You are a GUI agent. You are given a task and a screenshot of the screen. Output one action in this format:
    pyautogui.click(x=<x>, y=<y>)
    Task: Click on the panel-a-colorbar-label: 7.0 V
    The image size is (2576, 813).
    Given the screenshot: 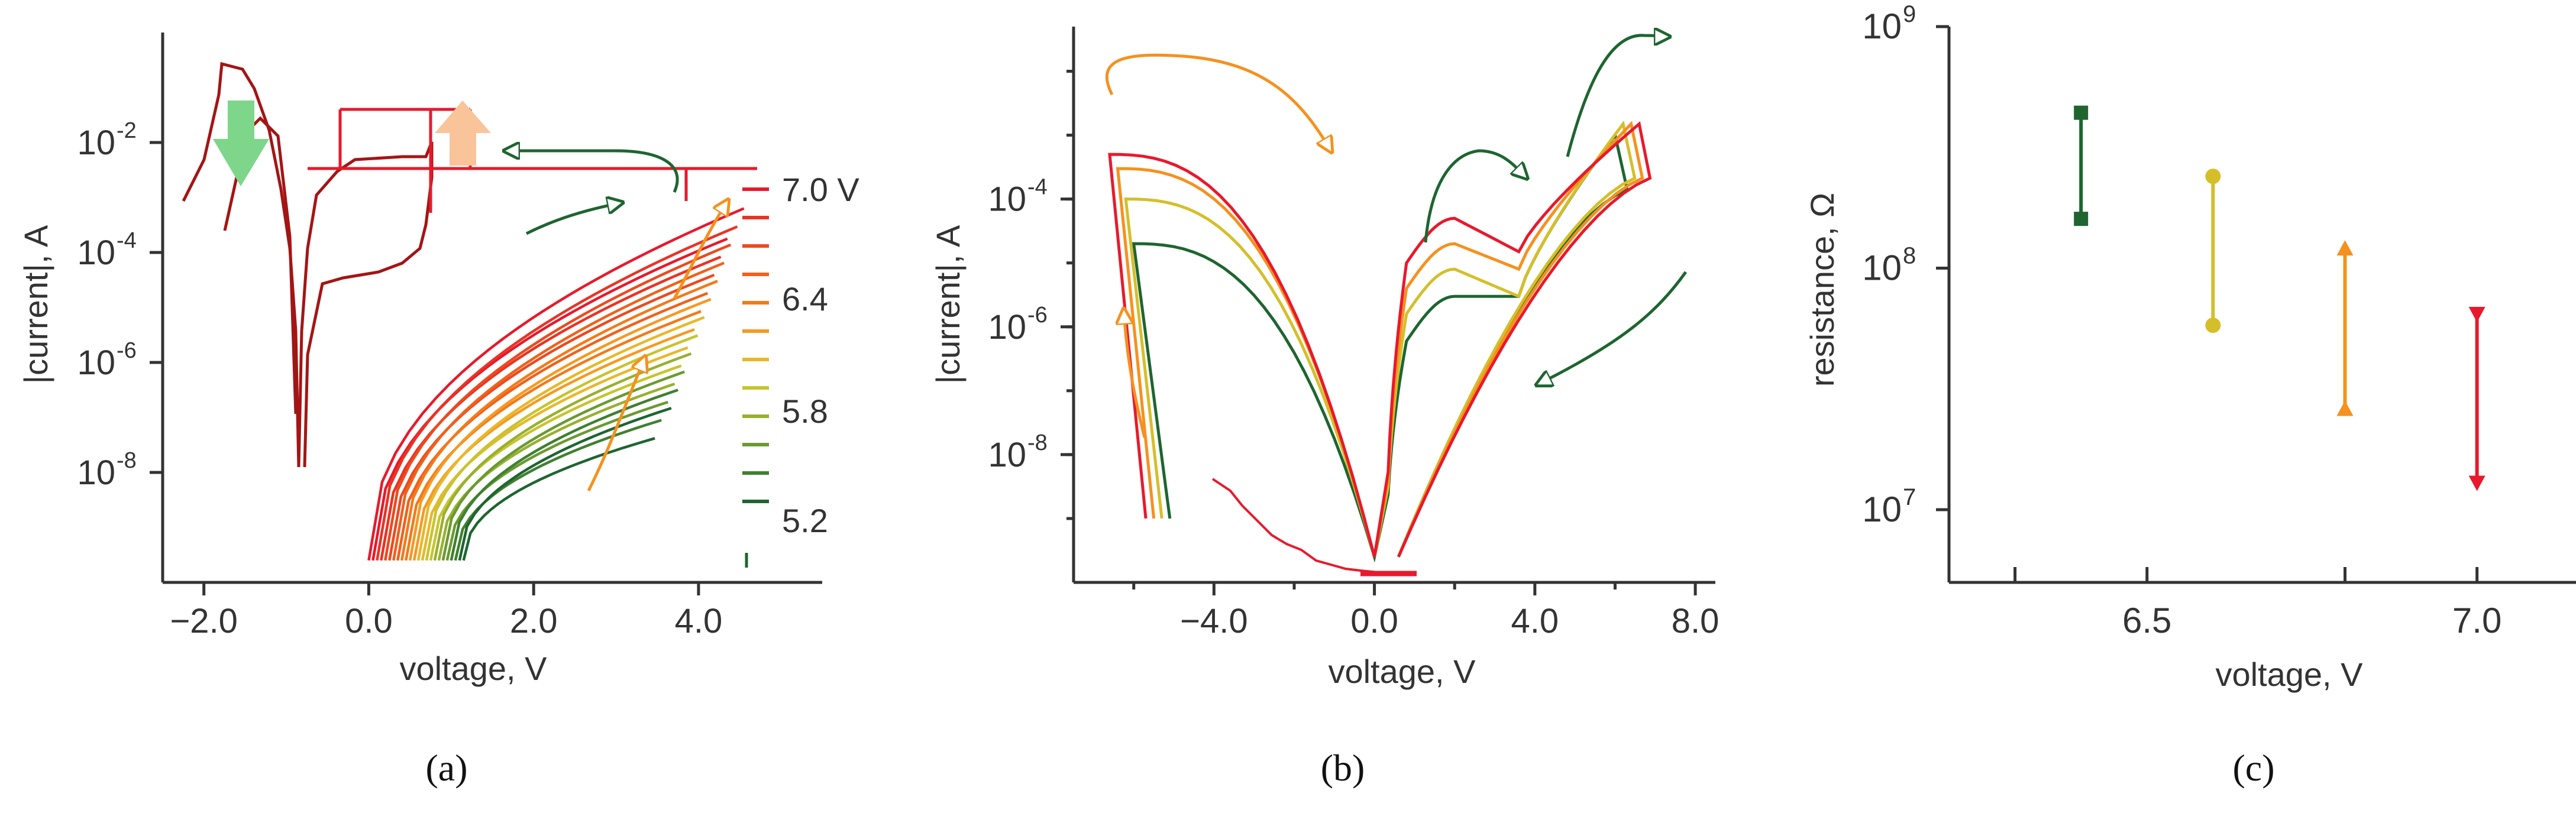 What is the action you would take?
    pyautogui.click(x=820, y=189)
    